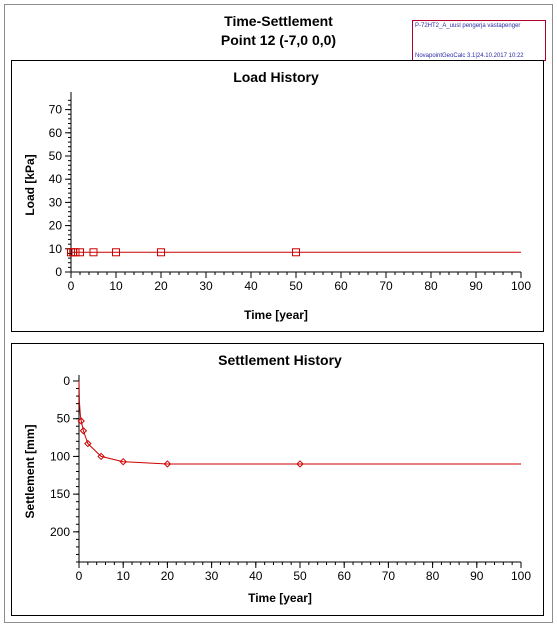 The image size is (557, 627). I want to click on settlement-x-tick-label: 20, so click(168, 576).